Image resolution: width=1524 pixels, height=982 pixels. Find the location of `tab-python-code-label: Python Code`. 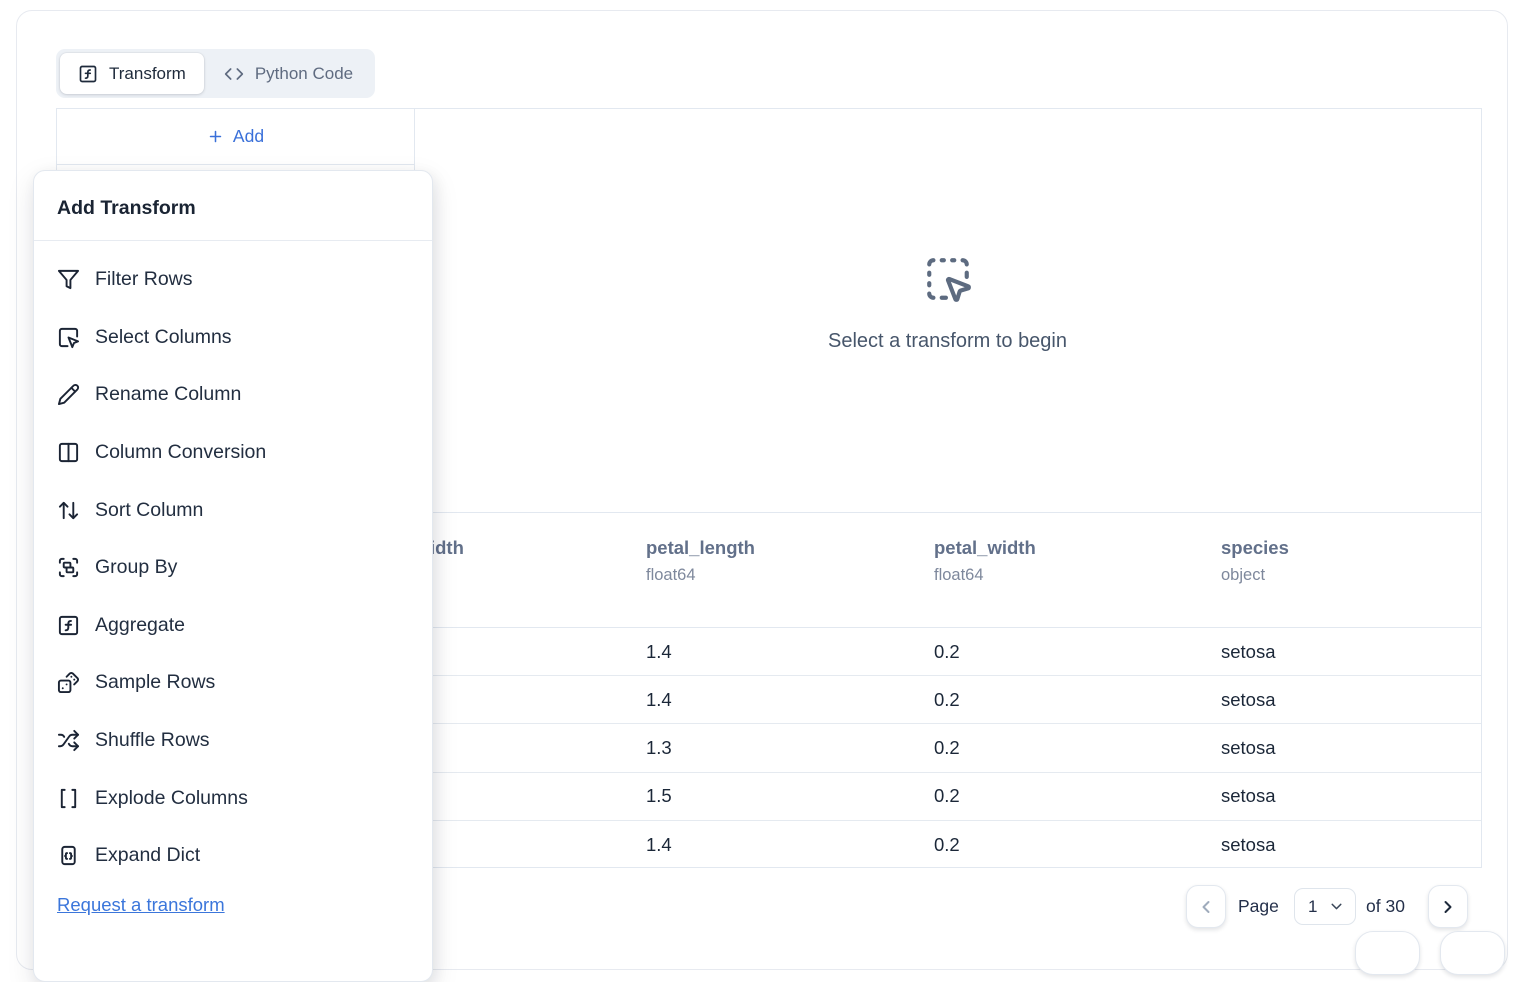

tab-python-code-label: Python Code is located at coordinates (304, 73).